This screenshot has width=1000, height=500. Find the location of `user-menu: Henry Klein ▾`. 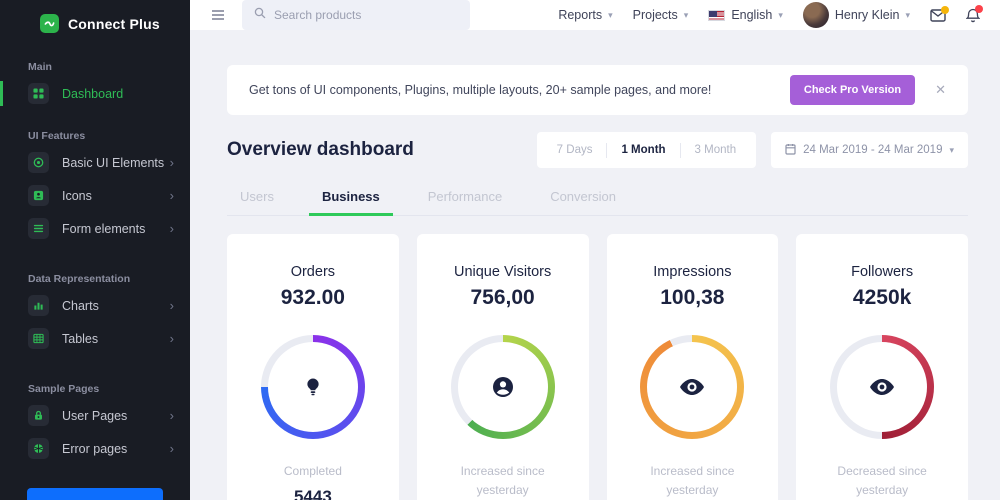

user-menu: Henry Klein ▾ is located at coordinates (856, 15).